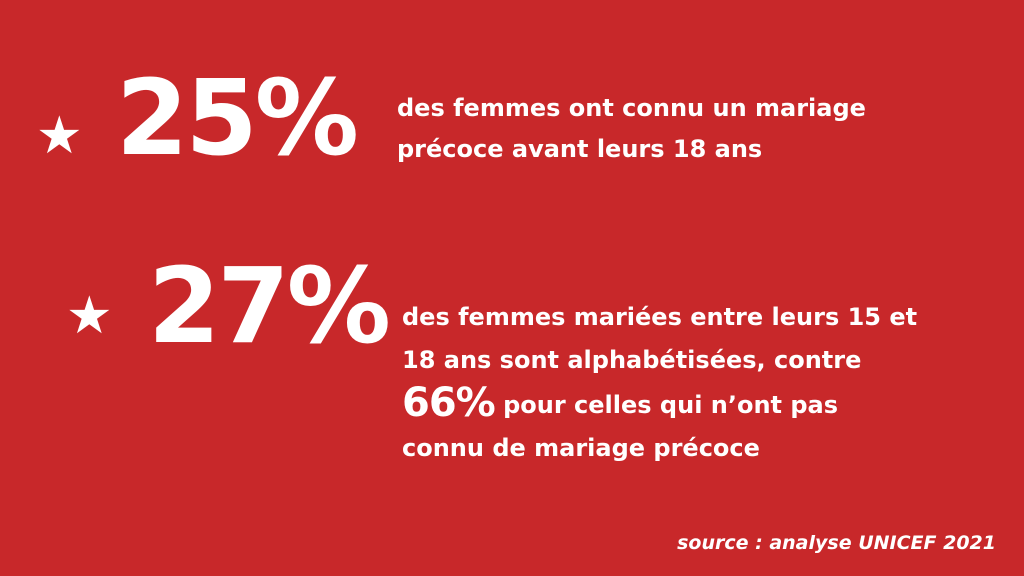 This screenshot has height=576, width=1024. What do you see at coordinates (237, 118) in the screenshot?
I see `stat-1-value: 25%` at bounding box center [237, 118].